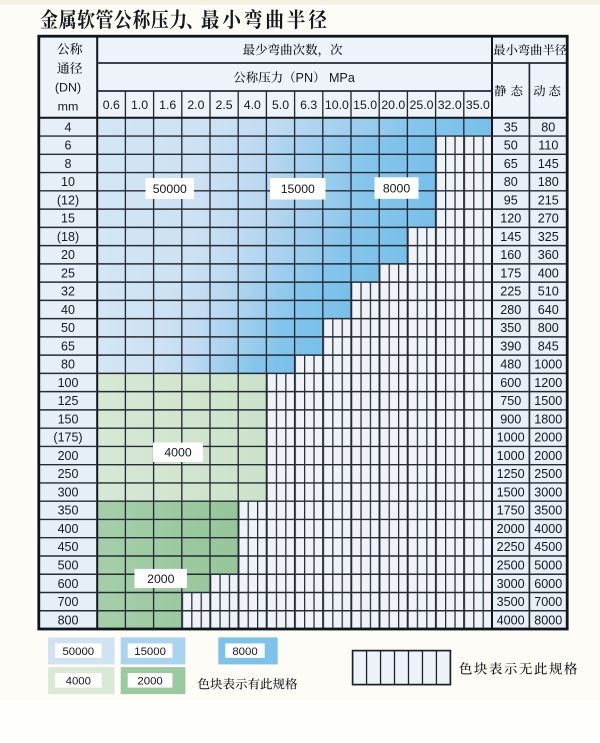 This screenshot has width=600, height=743. I want to click on svg-text: 1800, so click(548, 419).